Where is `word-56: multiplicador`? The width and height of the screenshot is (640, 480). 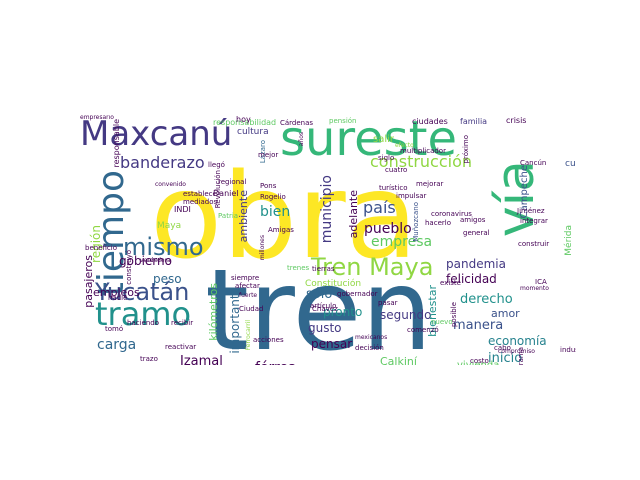
word-56: multiplicador is located at coordinates (423, 151).